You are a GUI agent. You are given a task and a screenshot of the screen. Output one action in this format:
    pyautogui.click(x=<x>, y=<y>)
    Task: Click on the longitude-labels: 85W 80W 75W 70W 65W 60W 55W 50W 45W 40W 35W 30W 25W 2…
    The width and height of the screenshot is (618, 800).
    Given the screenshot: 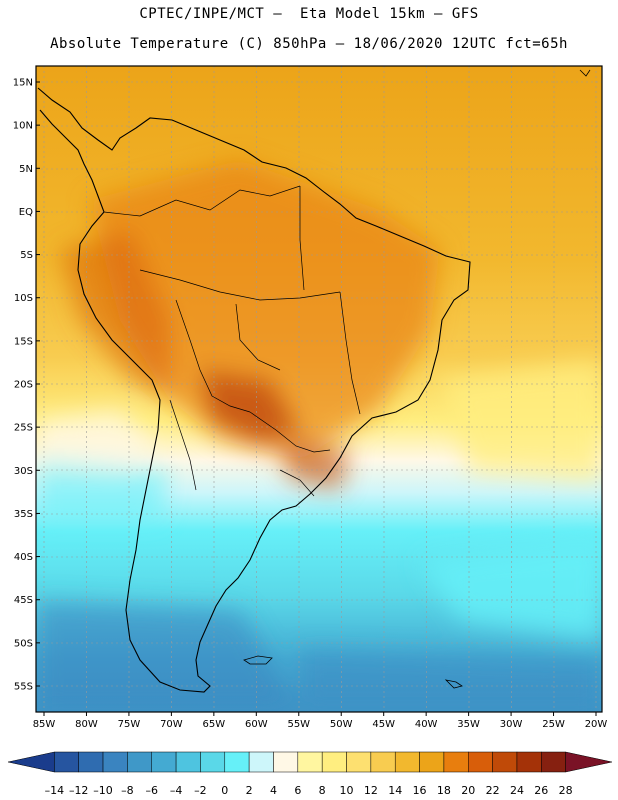 What is the action you would take?
    pyautogui.click(x=320, y=724)
    